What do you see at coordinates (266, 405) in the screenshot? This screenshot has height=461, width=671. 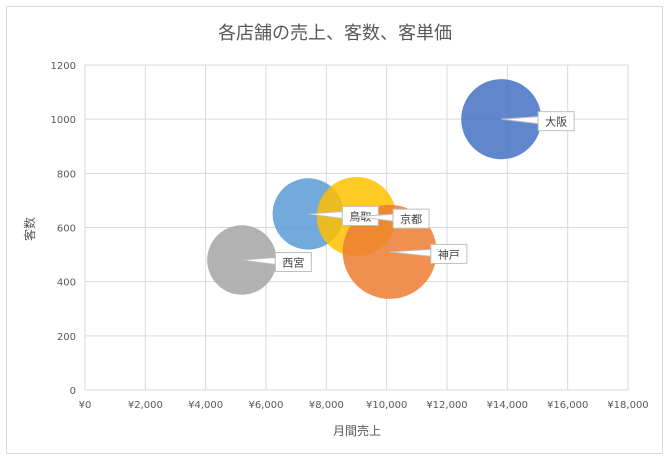 I see `x-tick-label: ¥6,000` at bounding box center [266, 405].